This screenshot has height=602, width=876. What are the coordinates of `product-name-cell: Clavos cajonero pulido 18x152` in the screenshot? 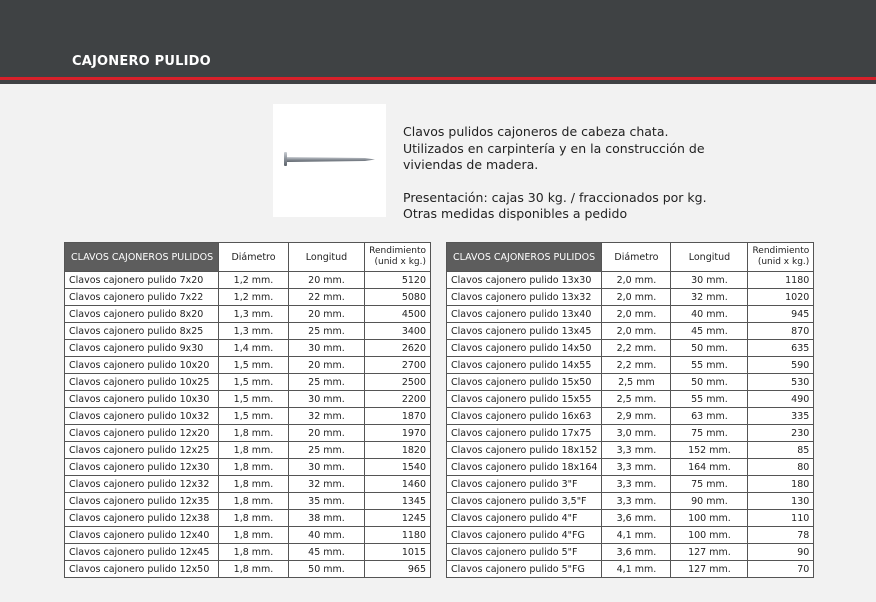 It's located at (524, 450).